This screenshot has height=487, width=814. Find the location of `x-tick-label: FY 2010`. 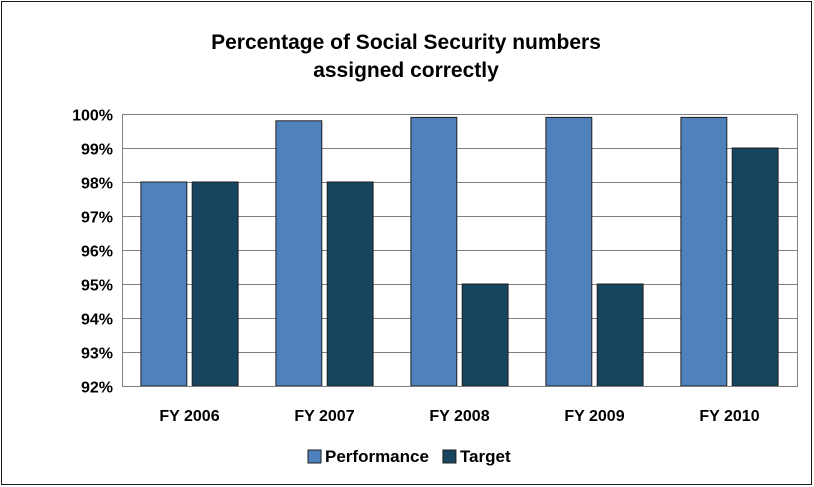

x-tick-label: FY 2010 is located at coordinates (729, 416).